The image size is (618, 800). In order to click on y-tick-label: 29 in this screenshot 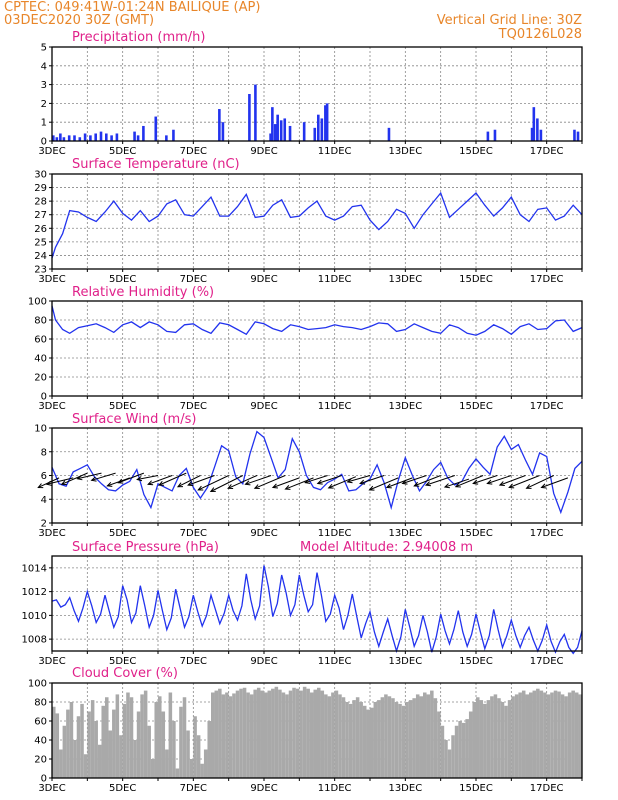, I will do `click(40, 188)`.